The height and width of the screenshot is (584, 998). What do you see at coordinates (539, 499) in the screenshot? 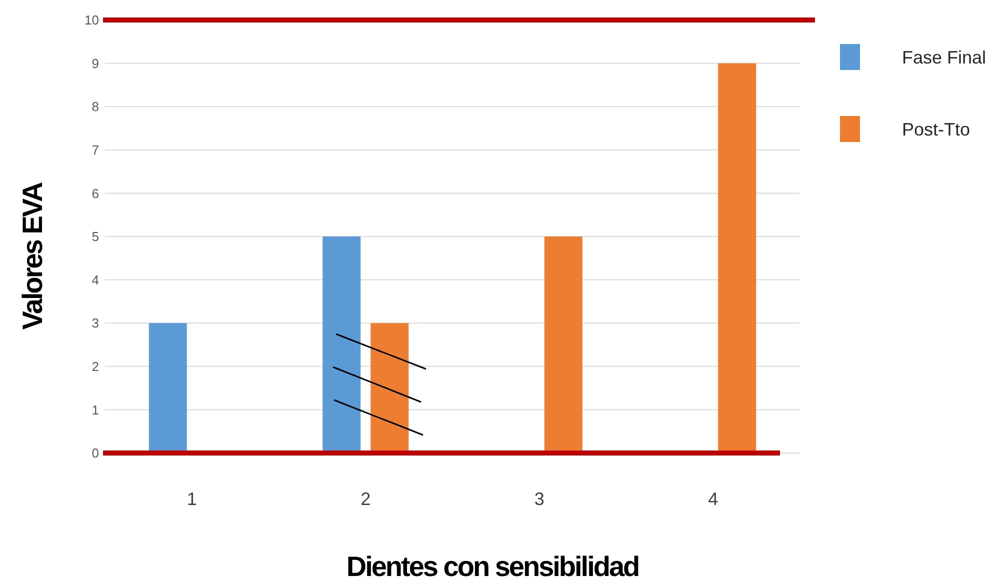
I see `x-tick-label: 3` at bounding box center [539, 499].